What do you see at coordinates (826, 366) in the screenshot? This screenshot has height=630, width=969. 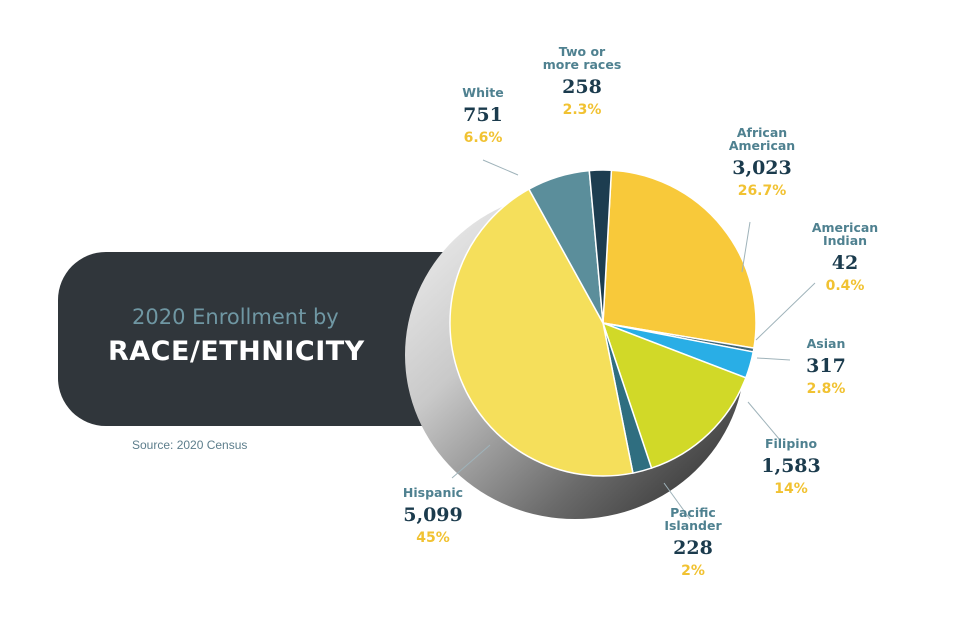 I see `label-count-asian: 317` at bounding box center [826, 366].